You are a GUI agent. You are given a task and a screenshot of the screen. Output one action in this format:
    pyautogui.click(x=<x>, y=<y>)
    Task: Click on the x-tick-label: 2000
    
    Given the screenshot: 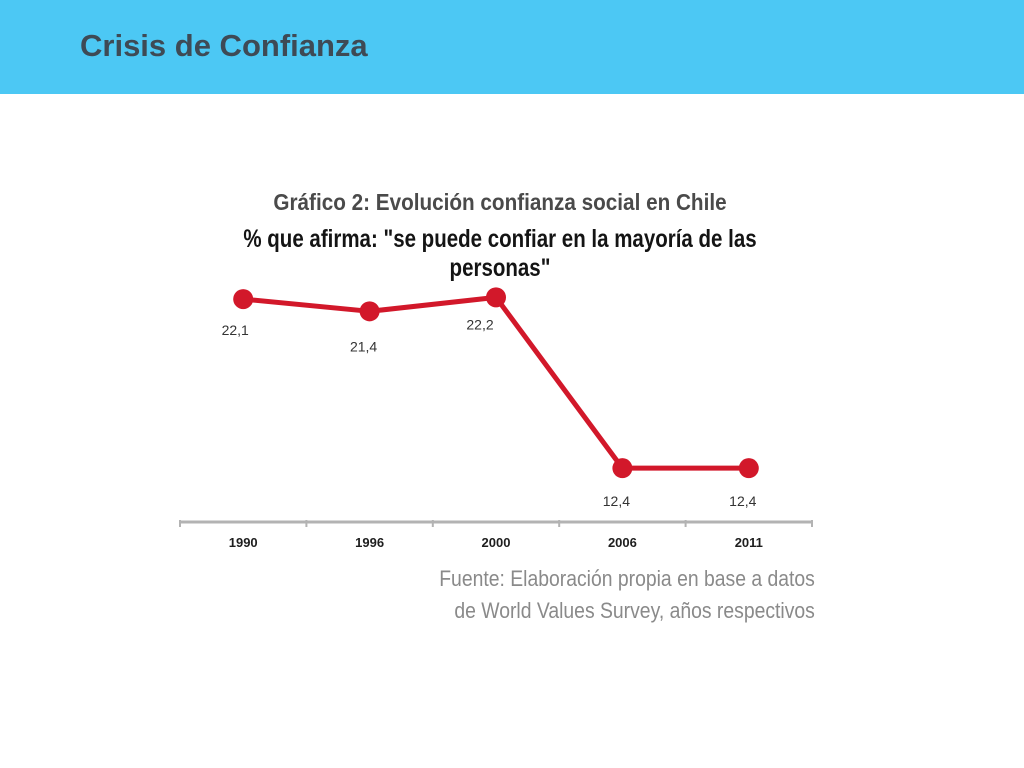 What is the action you would take?
    pyautogui.click(x=496, y=542)
    